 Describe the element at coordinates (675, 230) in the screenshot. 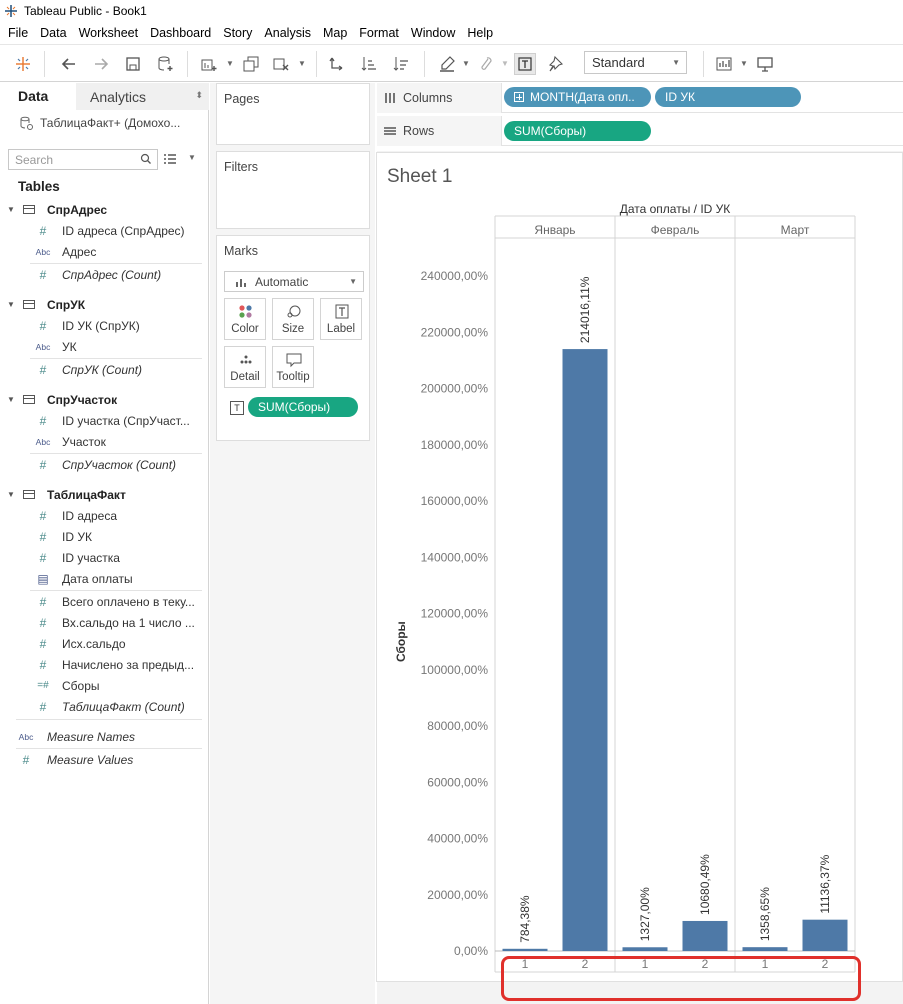

I see `month-header: Февраль` at that location.